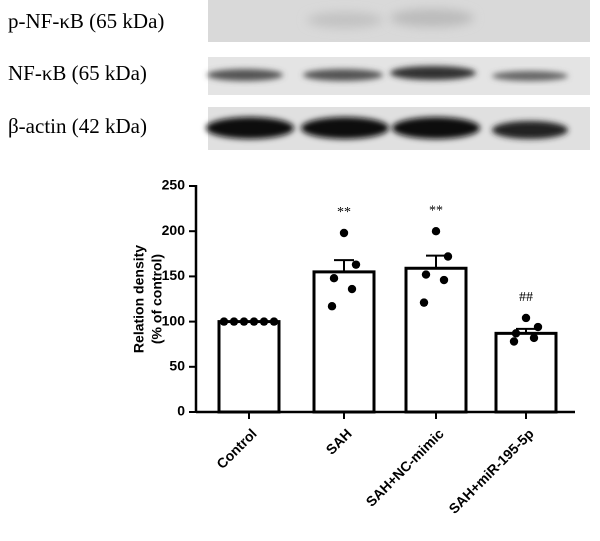  Describe the element at coordinates (339, 441) in the screenshot. I see `x-tick-label: SAH` at that location.